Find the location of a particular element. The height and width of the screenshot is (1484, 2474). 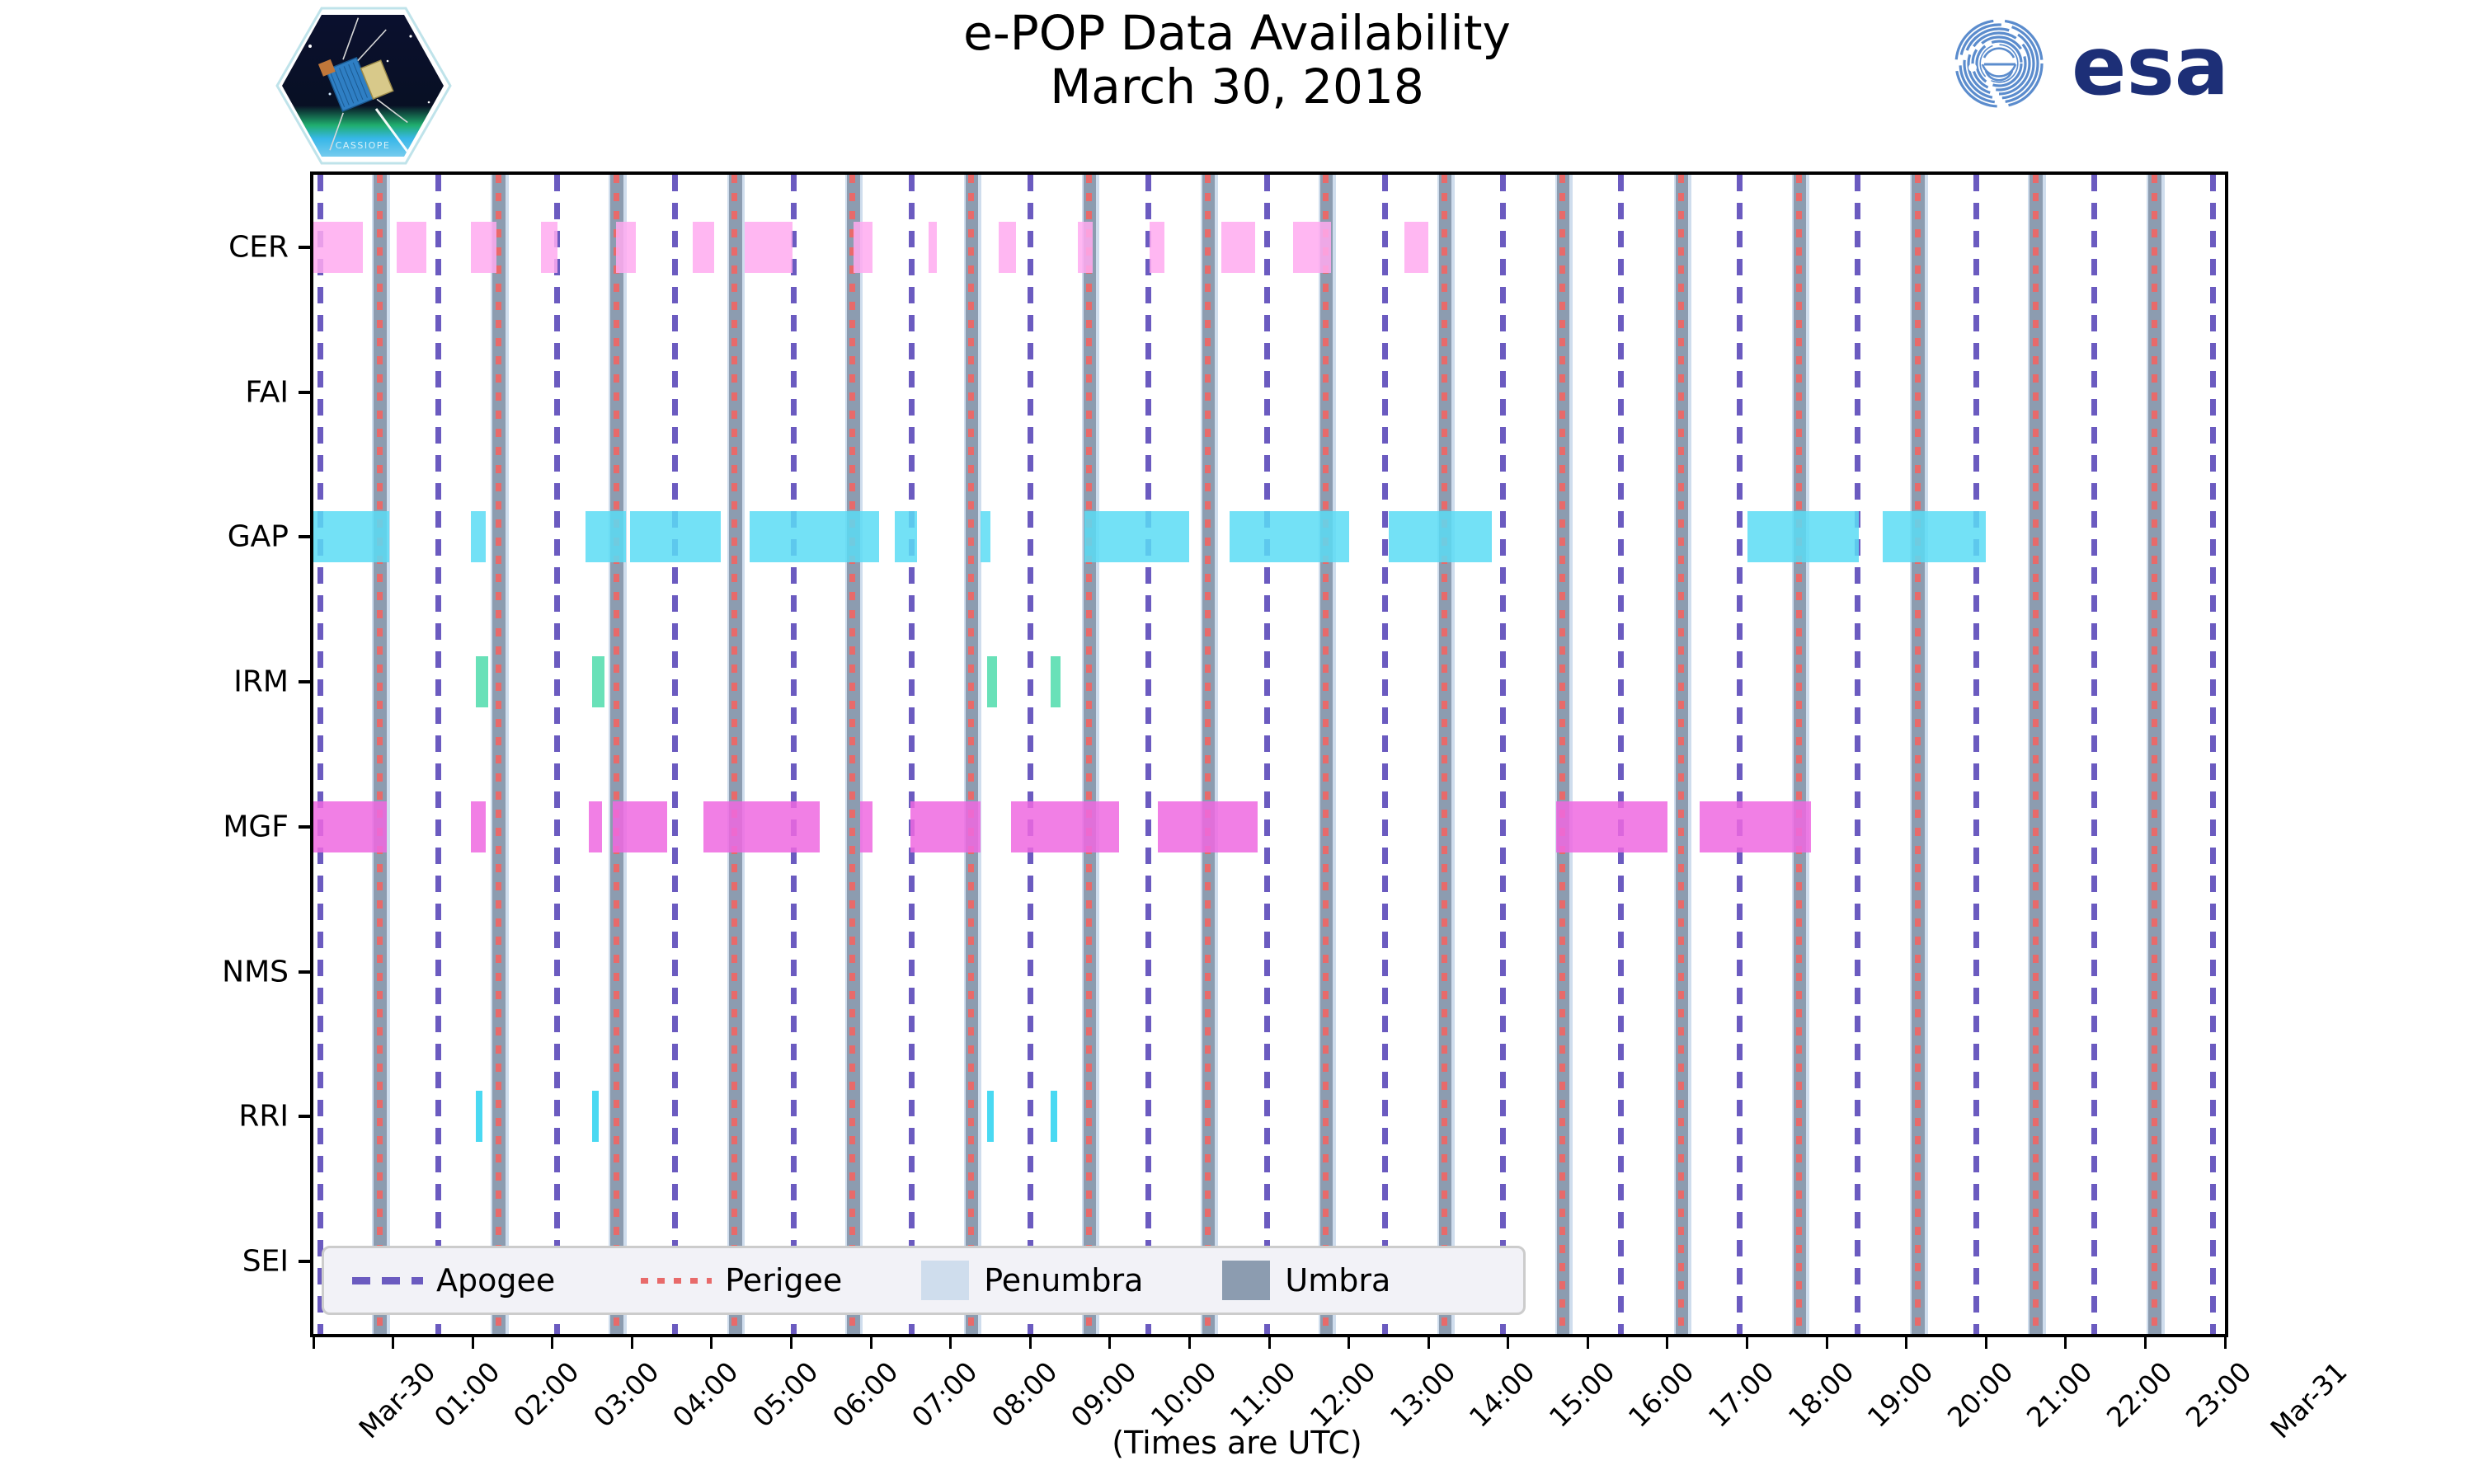

legend-label: Penumbra is located at coordinates (1064, 1280).